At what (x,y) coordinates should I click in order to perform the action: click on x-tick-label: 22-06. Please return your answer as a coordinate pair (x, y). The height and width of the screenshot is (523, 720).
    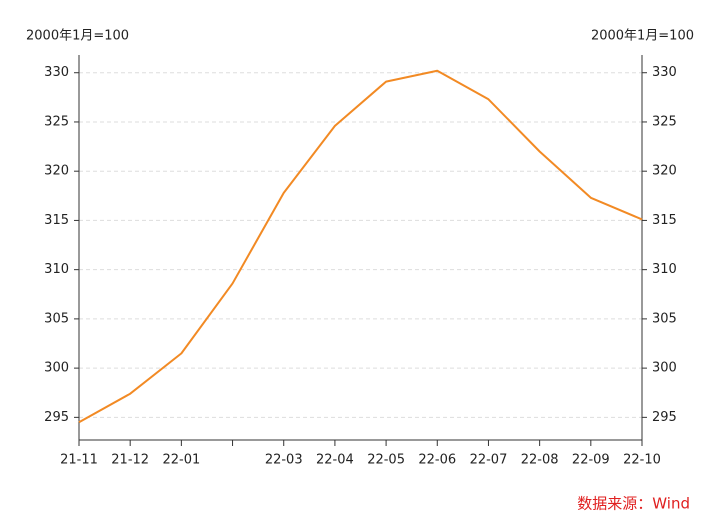
    Looking at the image, I should click on (437, 460).